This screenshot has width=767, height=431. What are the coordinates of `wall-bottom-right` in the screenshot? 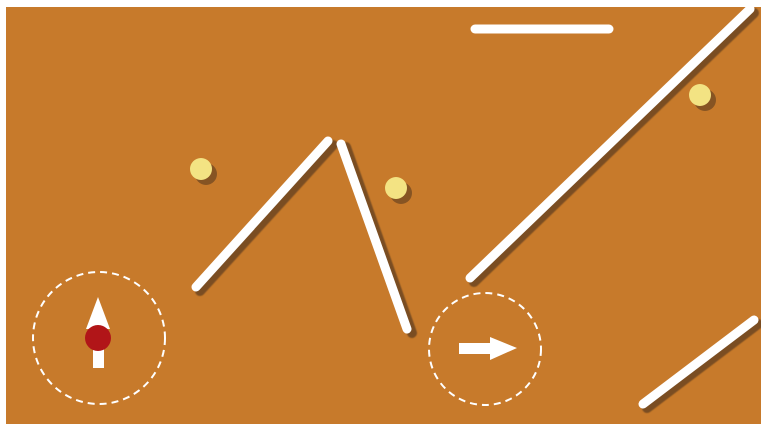 It's located at (699, 364).